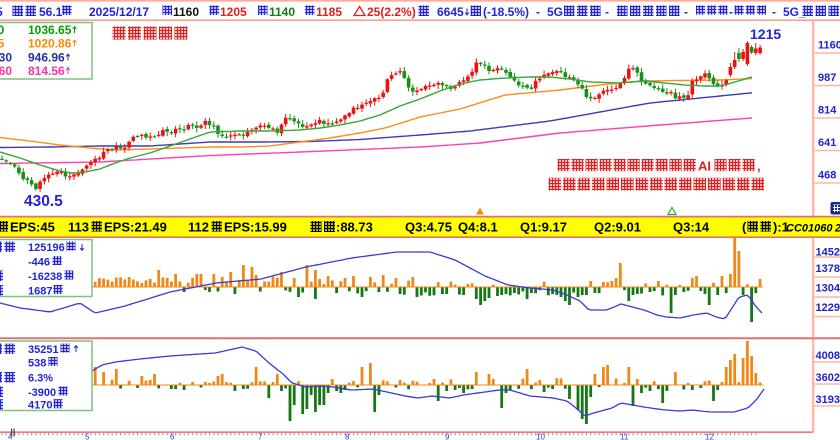 This screenshot has width=840, height=440. I want to click on svg-text: 468, so click(827, 176).